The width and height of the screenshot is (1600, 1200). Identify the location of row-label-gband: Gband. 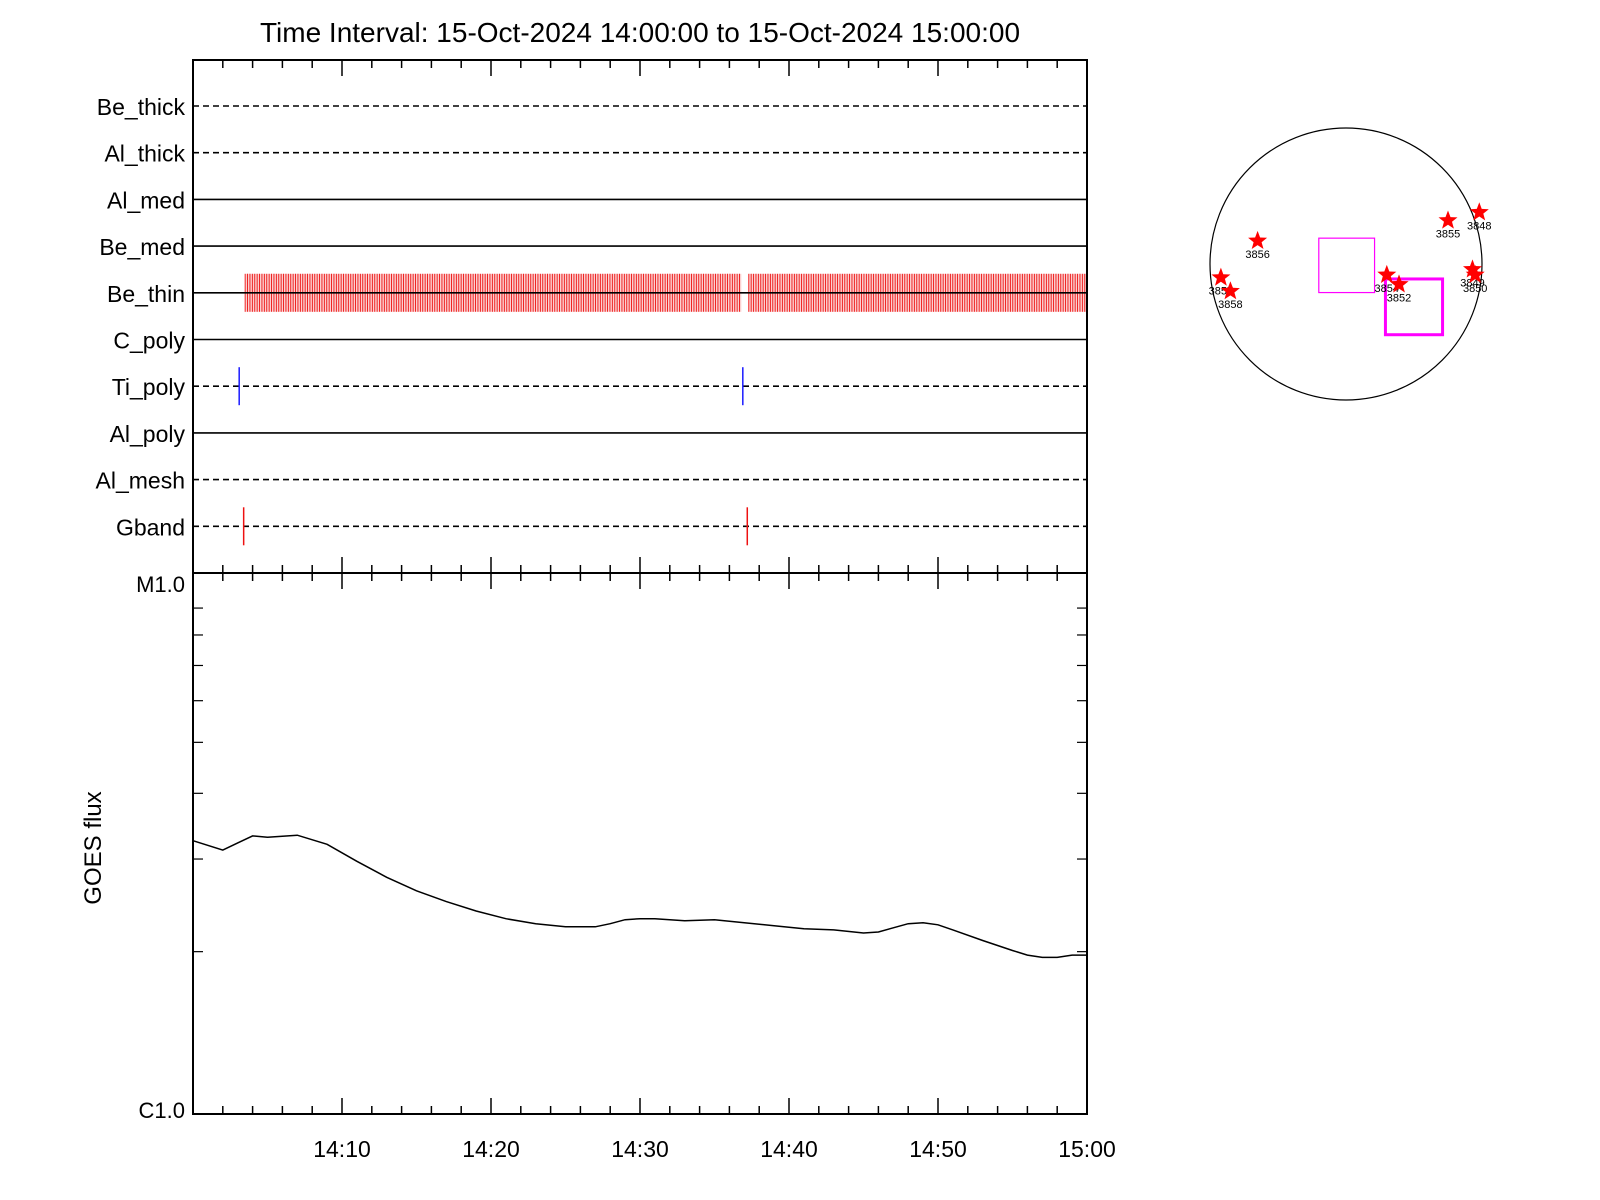
(150, 527).